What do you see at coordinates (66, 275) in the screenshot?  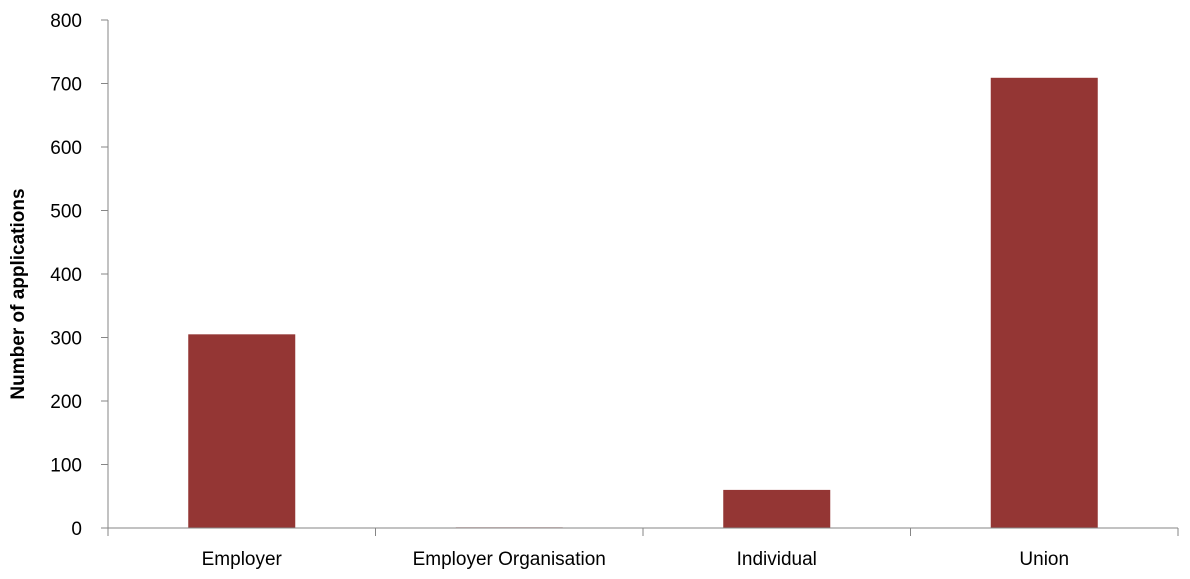 I see `y-tick-label: 400` at bounding box center [66, 275].